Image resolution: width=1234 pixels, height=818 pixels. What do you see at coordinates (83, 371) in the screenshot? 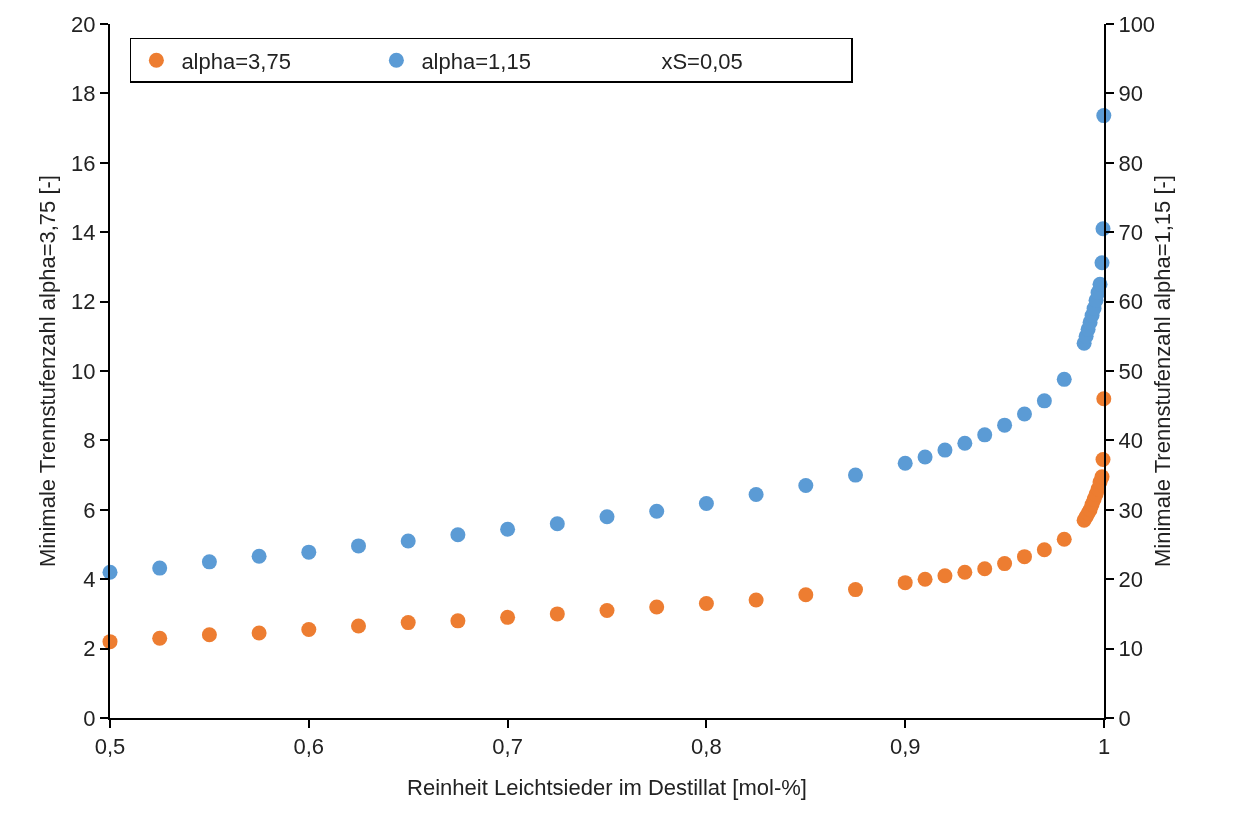
I see `y-tick-label: 10` at bounding box center [83, 371].